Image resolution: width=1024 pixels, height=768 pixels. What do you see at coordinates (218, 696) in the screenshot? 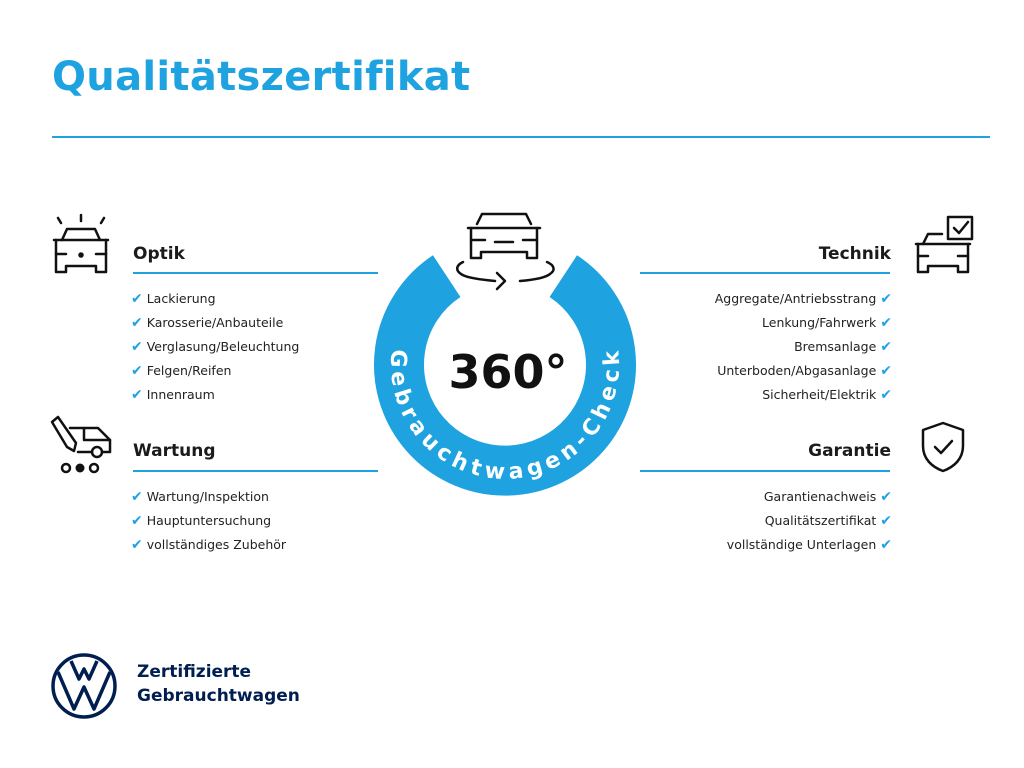
I see `brand-line-2: Gebrauchtwagen` at bounding box center [218, 696].